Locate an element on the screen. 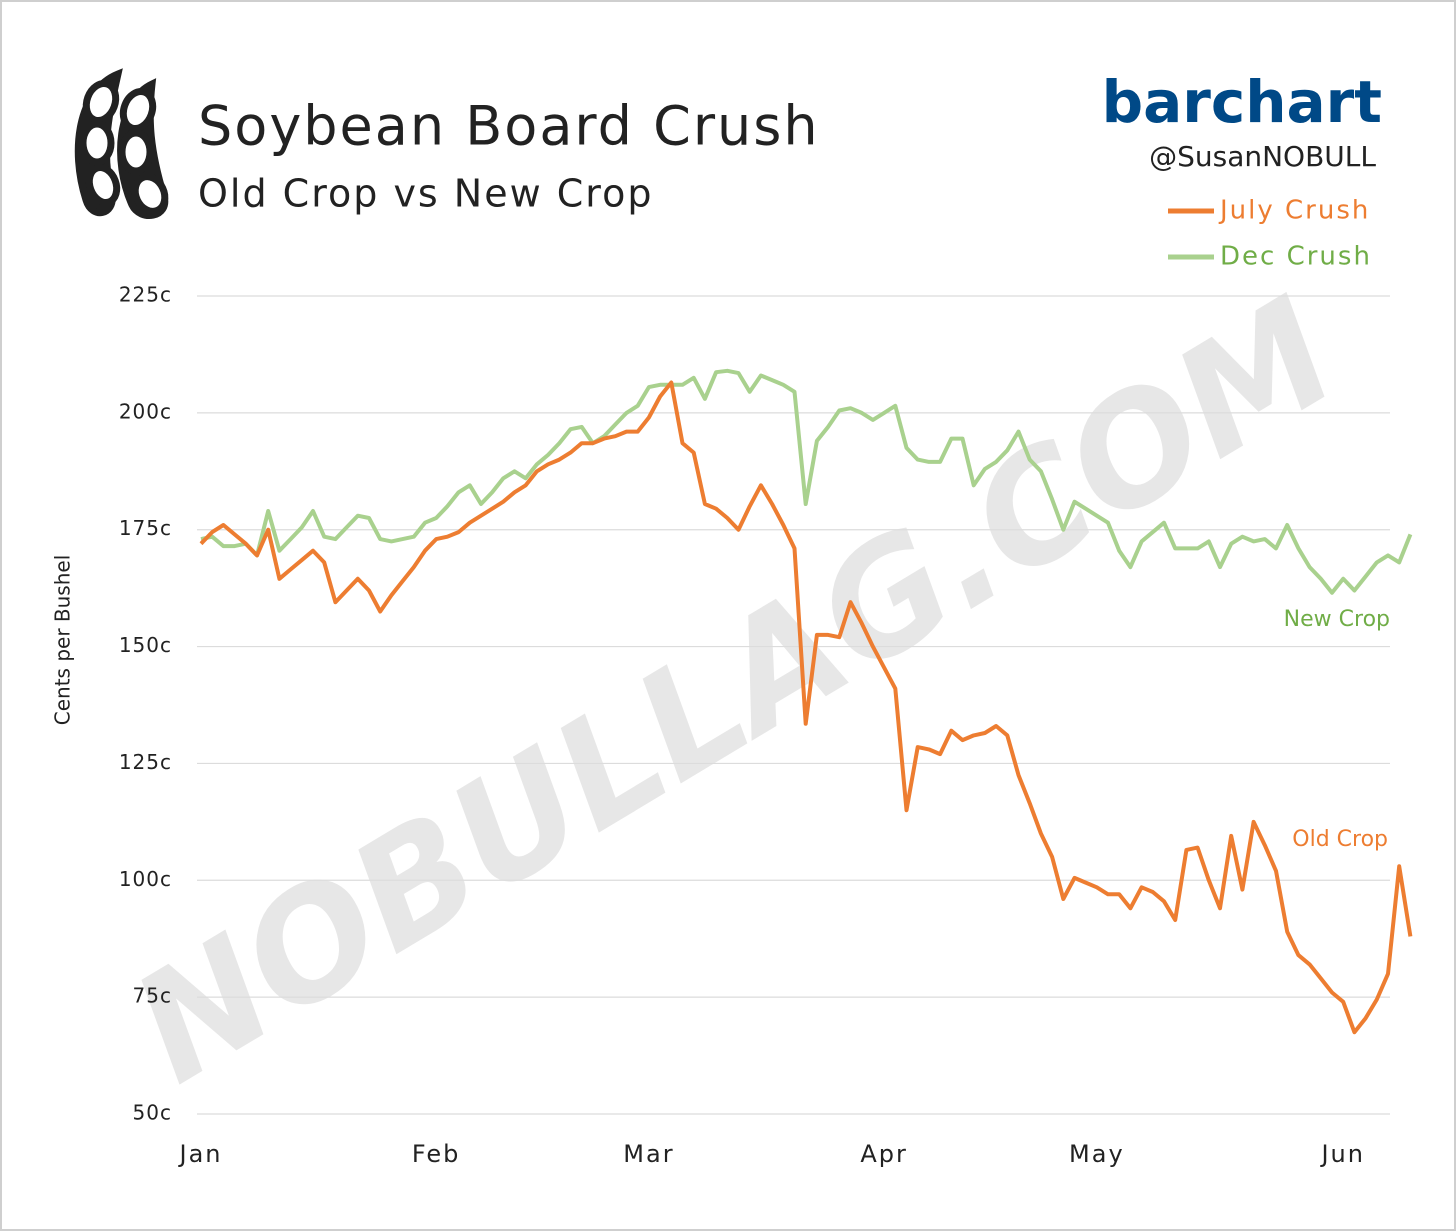 The width and height of the screenshot is (1456, 1231). annotation: Old Crop is located at coordinates (1340, 839).